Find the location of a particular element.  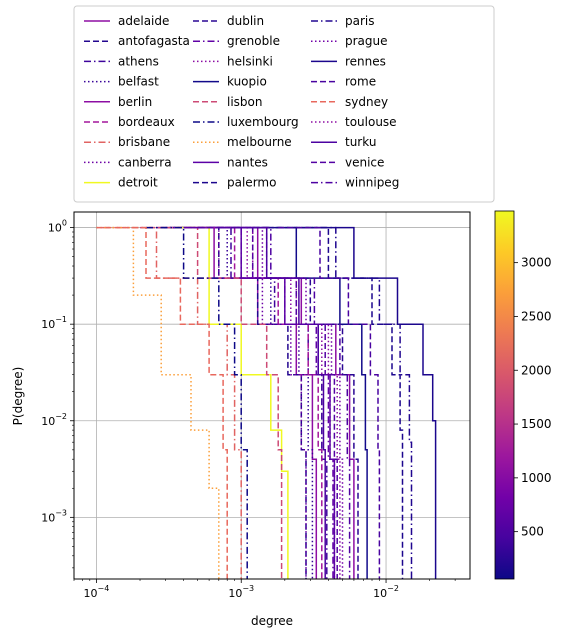

legend-label-winnipeg: winnipeg is located at coordinates (372, 183).